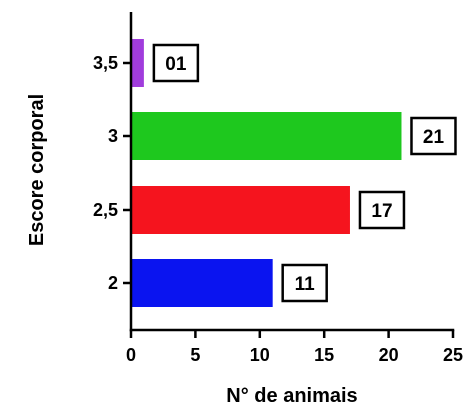 This screenshot has width=469, height=412. Describe the element at coordinates (453, 355) in the screenshot. I see `x-tick-label: 25` at that location.